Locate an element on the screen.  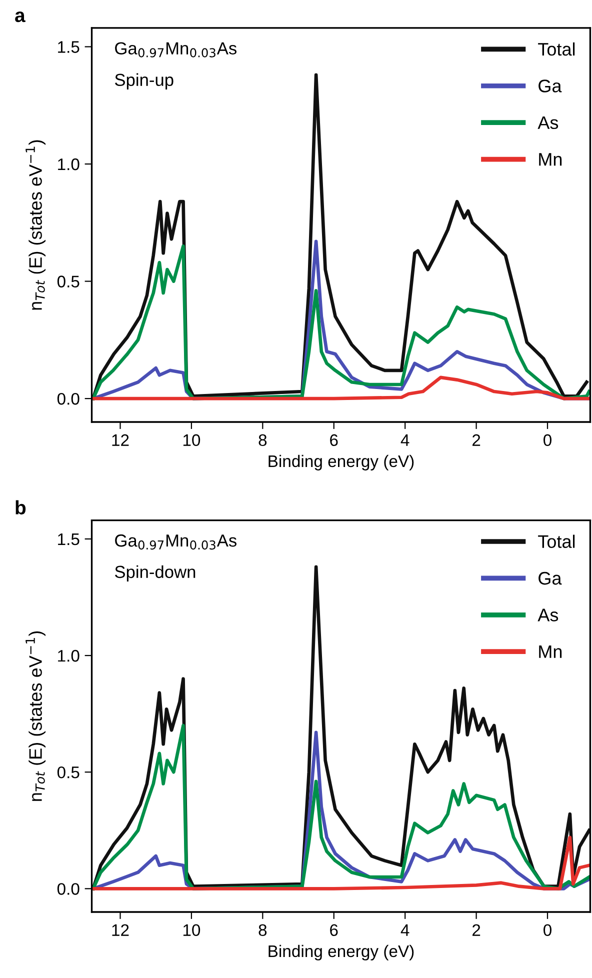
chart-title: a is located at coordinates (20, 17).